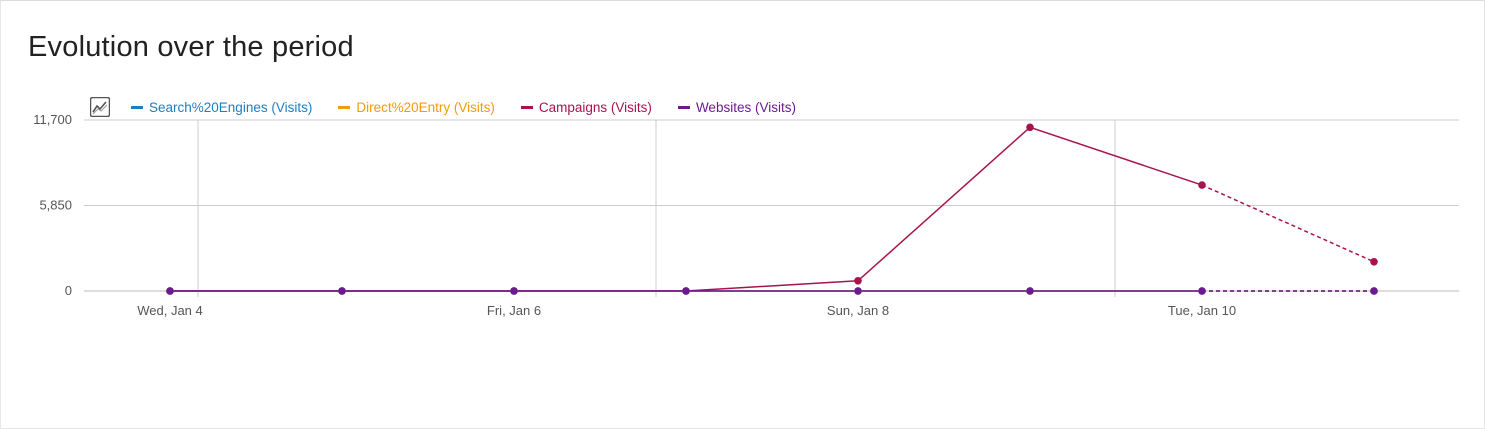  I want to click on legend-item: Search%20Engines (Visits), so click(221, 107).